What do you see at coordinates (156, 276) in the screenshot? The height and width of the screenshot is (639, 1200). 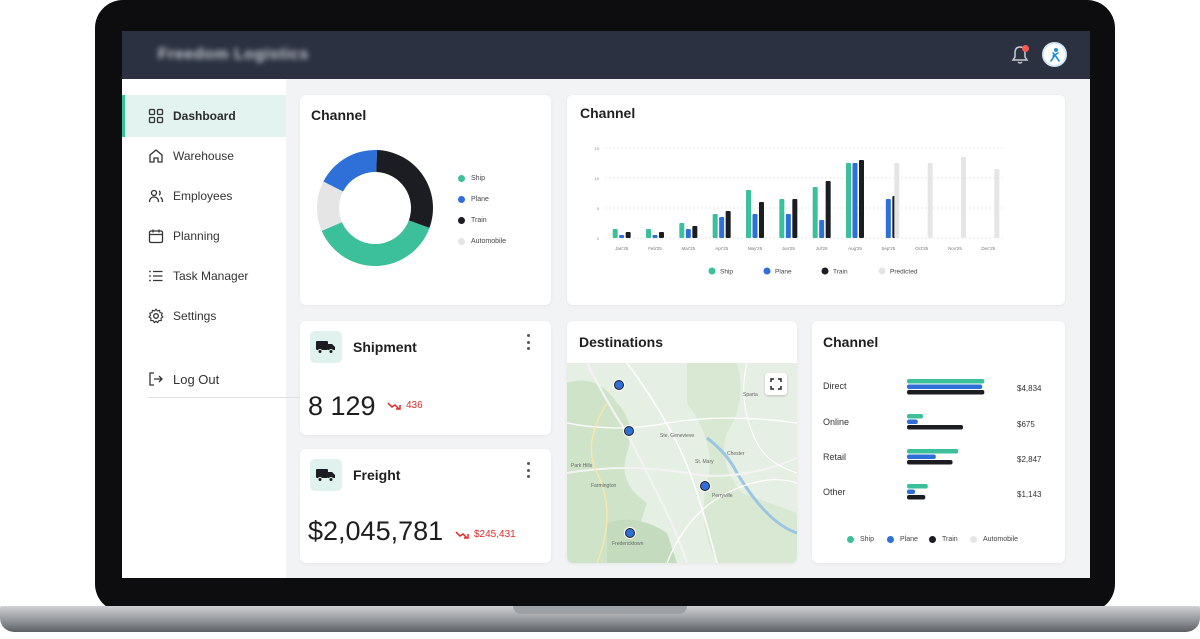 I see `list-icon` at bounding box center [156, 276].